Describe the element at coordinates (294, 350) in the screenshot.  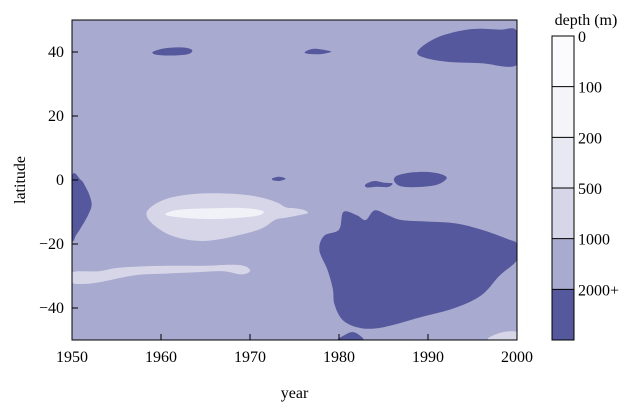
I see `x-axis: 1950 1960 1970 1980 1990 2000` at that location.